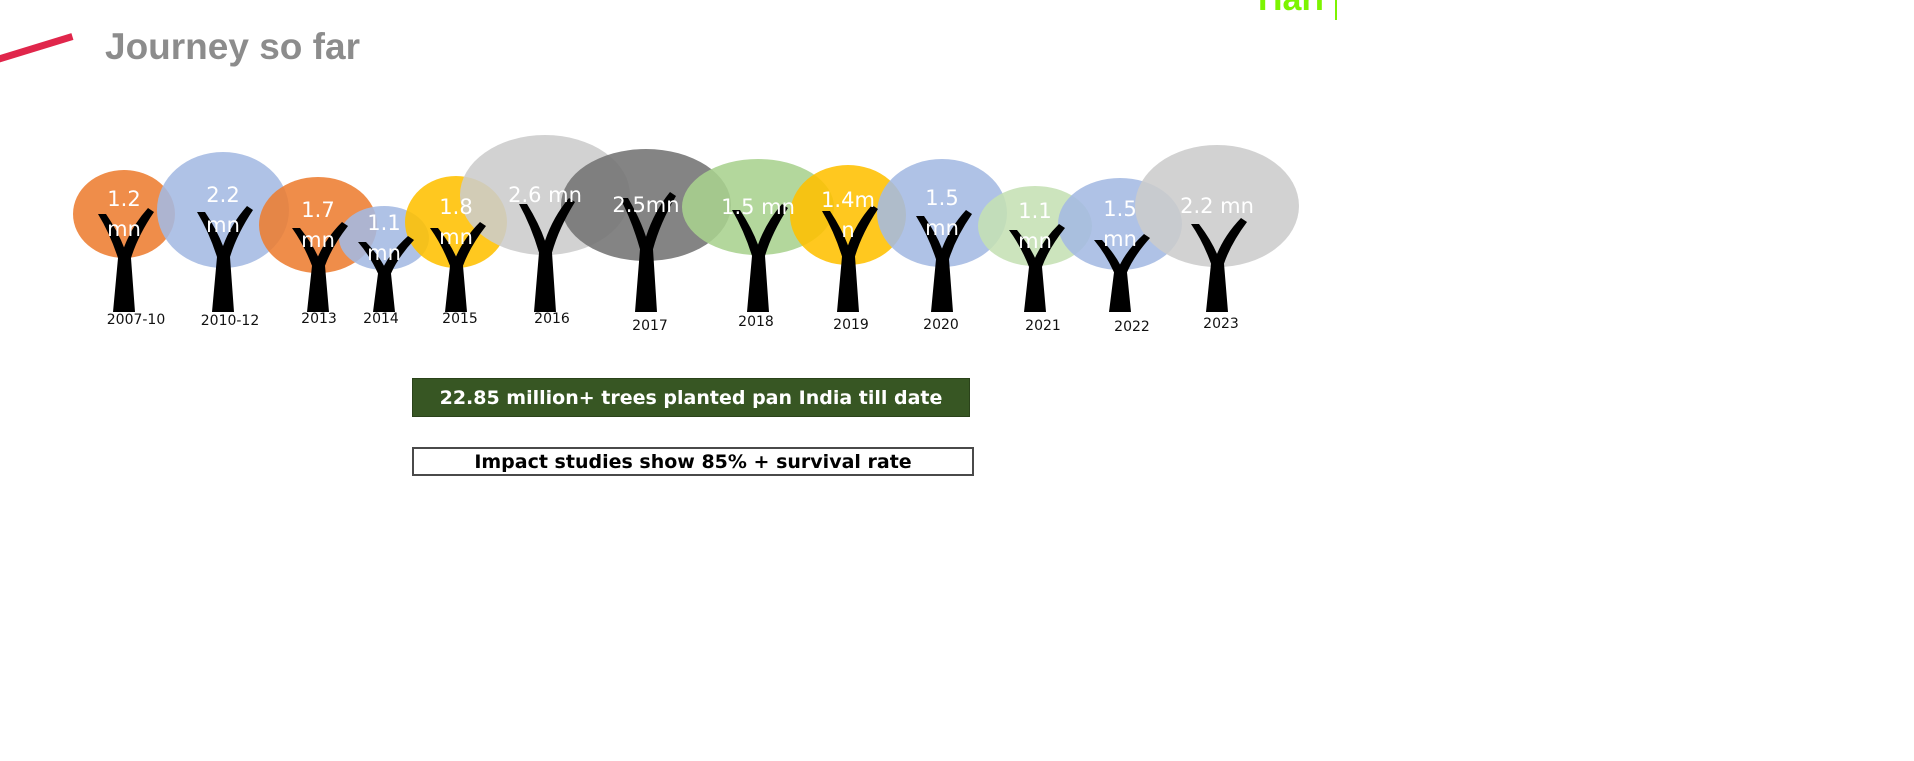 The image size is (1914, 761). I want to click on tree-value-label: 2.5mn, so click(645, 205).